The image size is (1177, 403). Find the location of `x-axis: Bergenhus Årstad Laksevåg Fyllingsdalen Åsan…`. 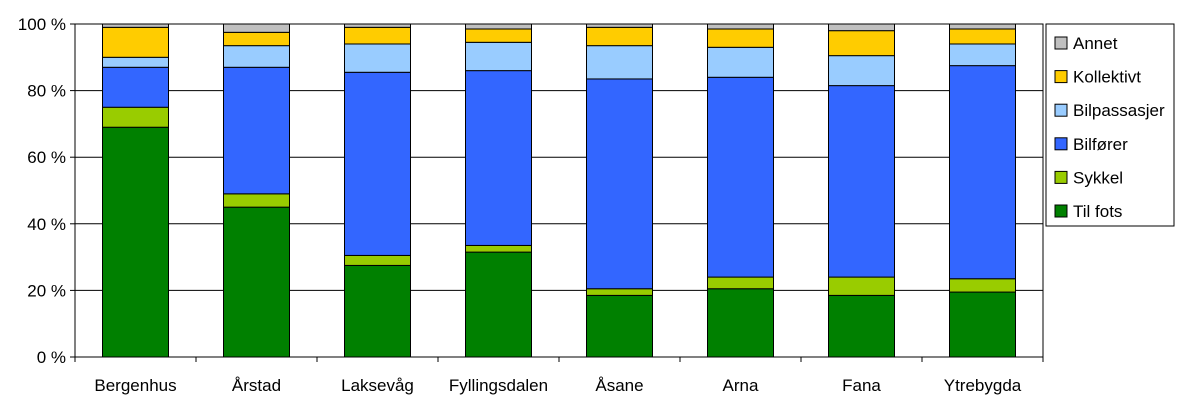

x-axis: Bergenhus Årstad Laksevåg Fyllingsdalen Åsan… is located at coordinates (559, 376).